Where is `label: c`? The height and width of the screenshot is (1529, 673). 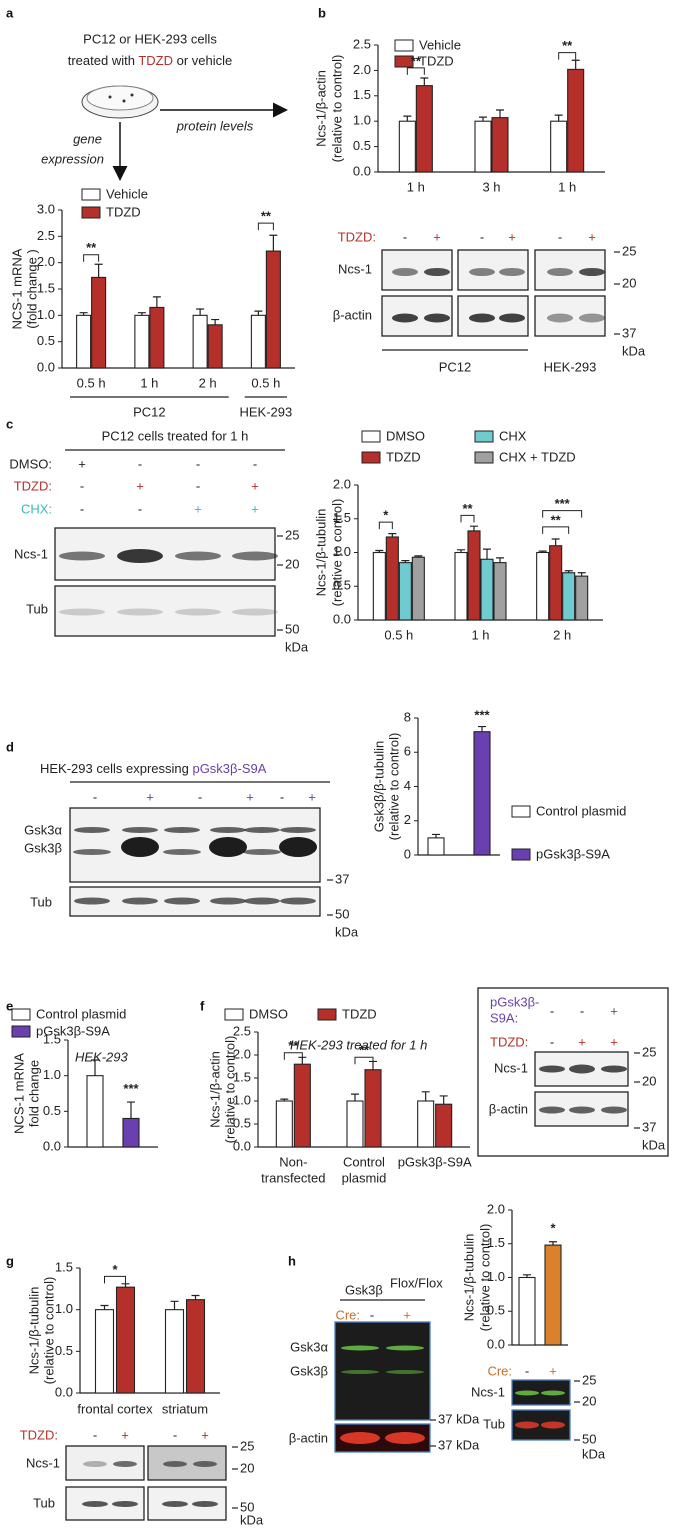
label: c is located at coordinates (9, 423).